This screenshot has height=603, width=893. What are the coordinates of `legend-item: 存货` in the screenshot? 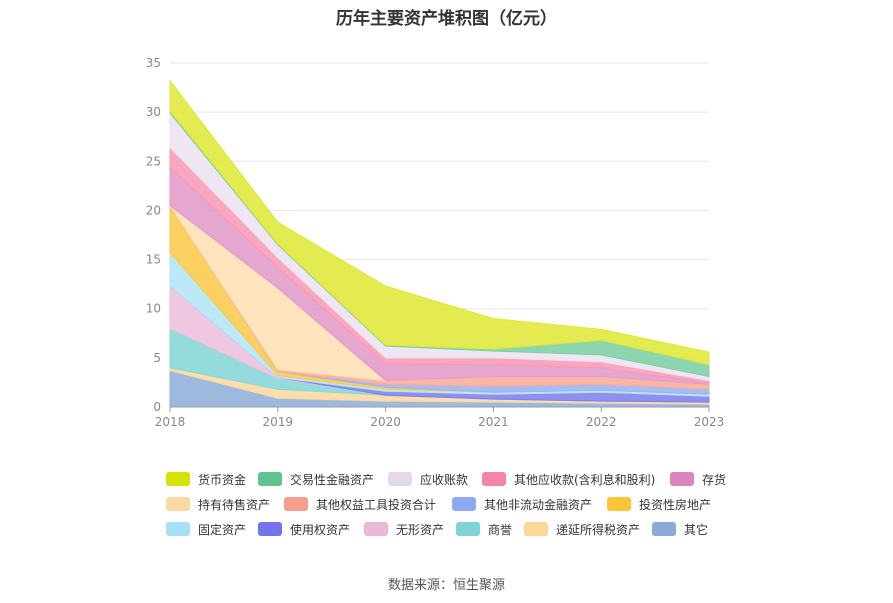 It's located at (698, 479).